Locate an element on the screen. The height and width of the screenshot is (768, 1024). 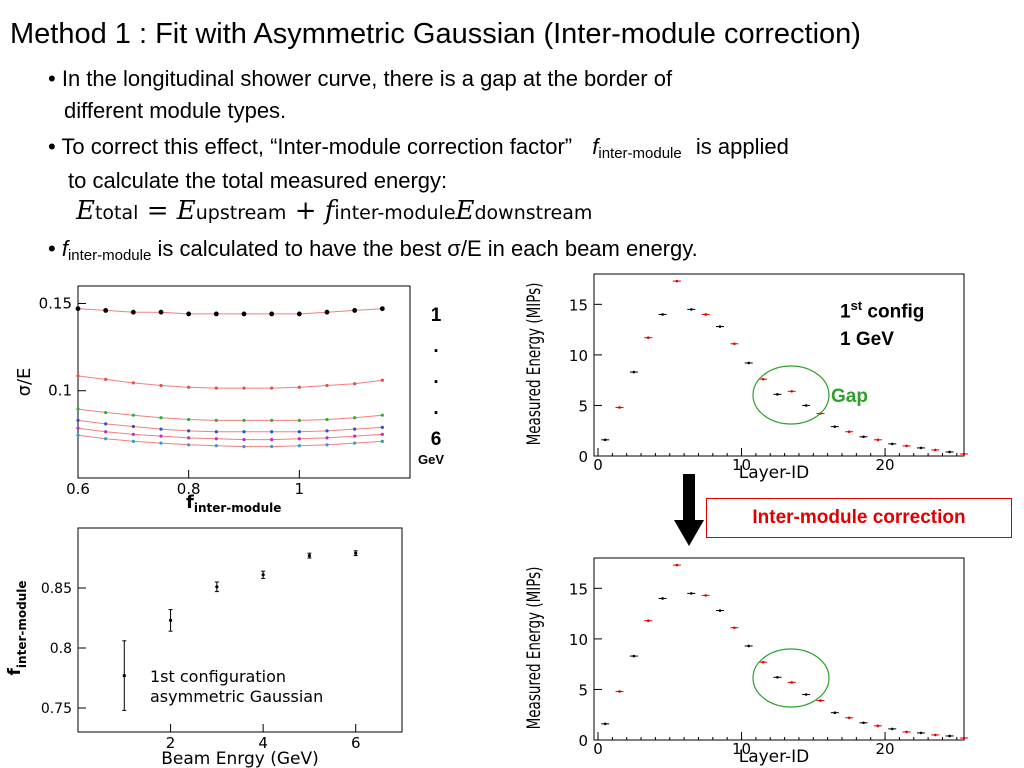
y-tick-label: 5 is located at coordinates (583, 690).